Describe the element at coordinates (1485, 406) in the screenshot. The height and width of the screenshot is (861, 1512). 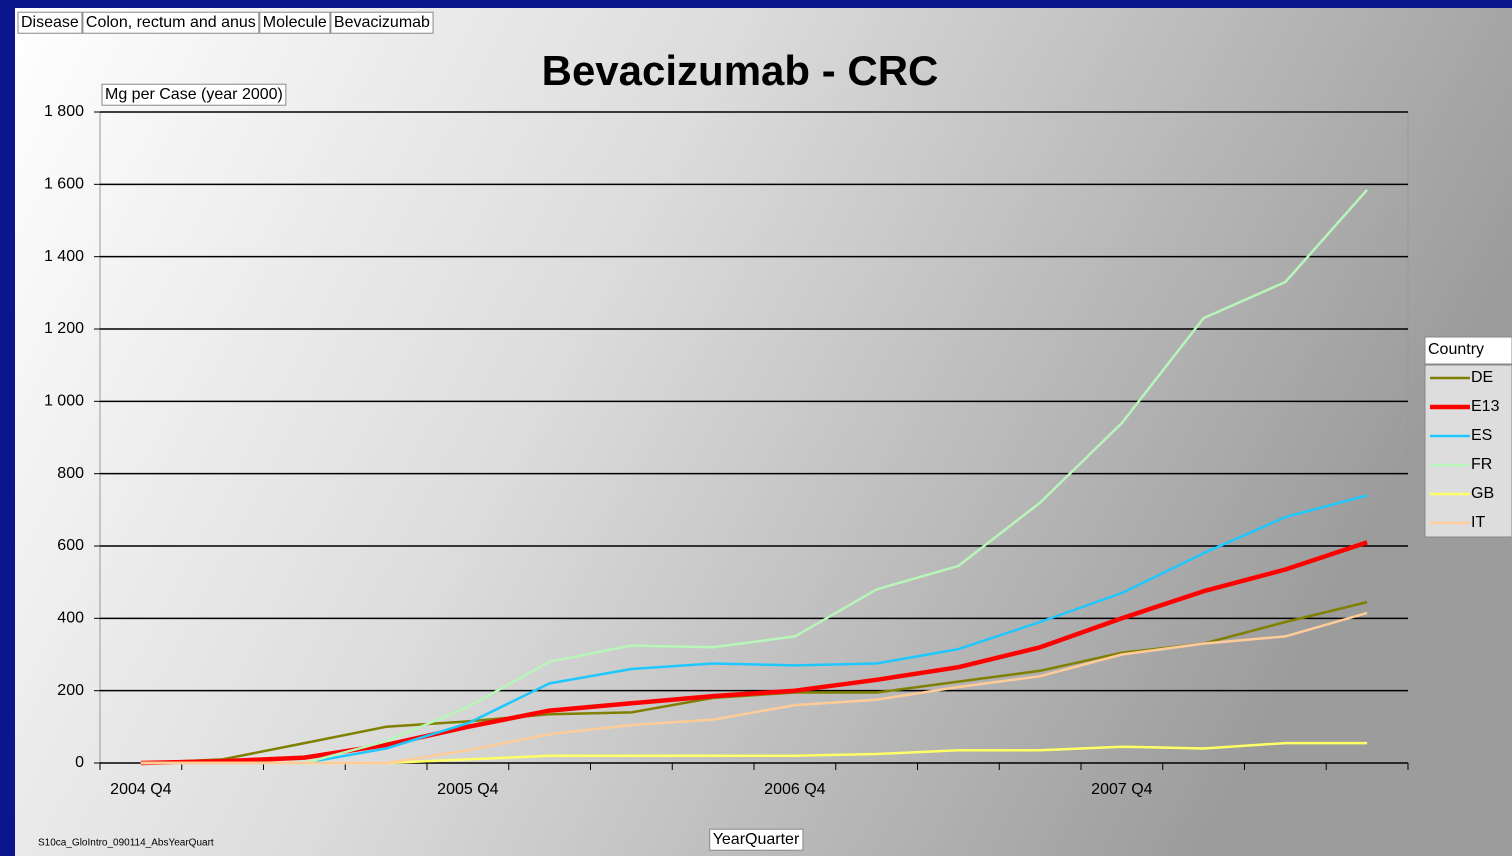
I see `legend-label: E13` at that location.